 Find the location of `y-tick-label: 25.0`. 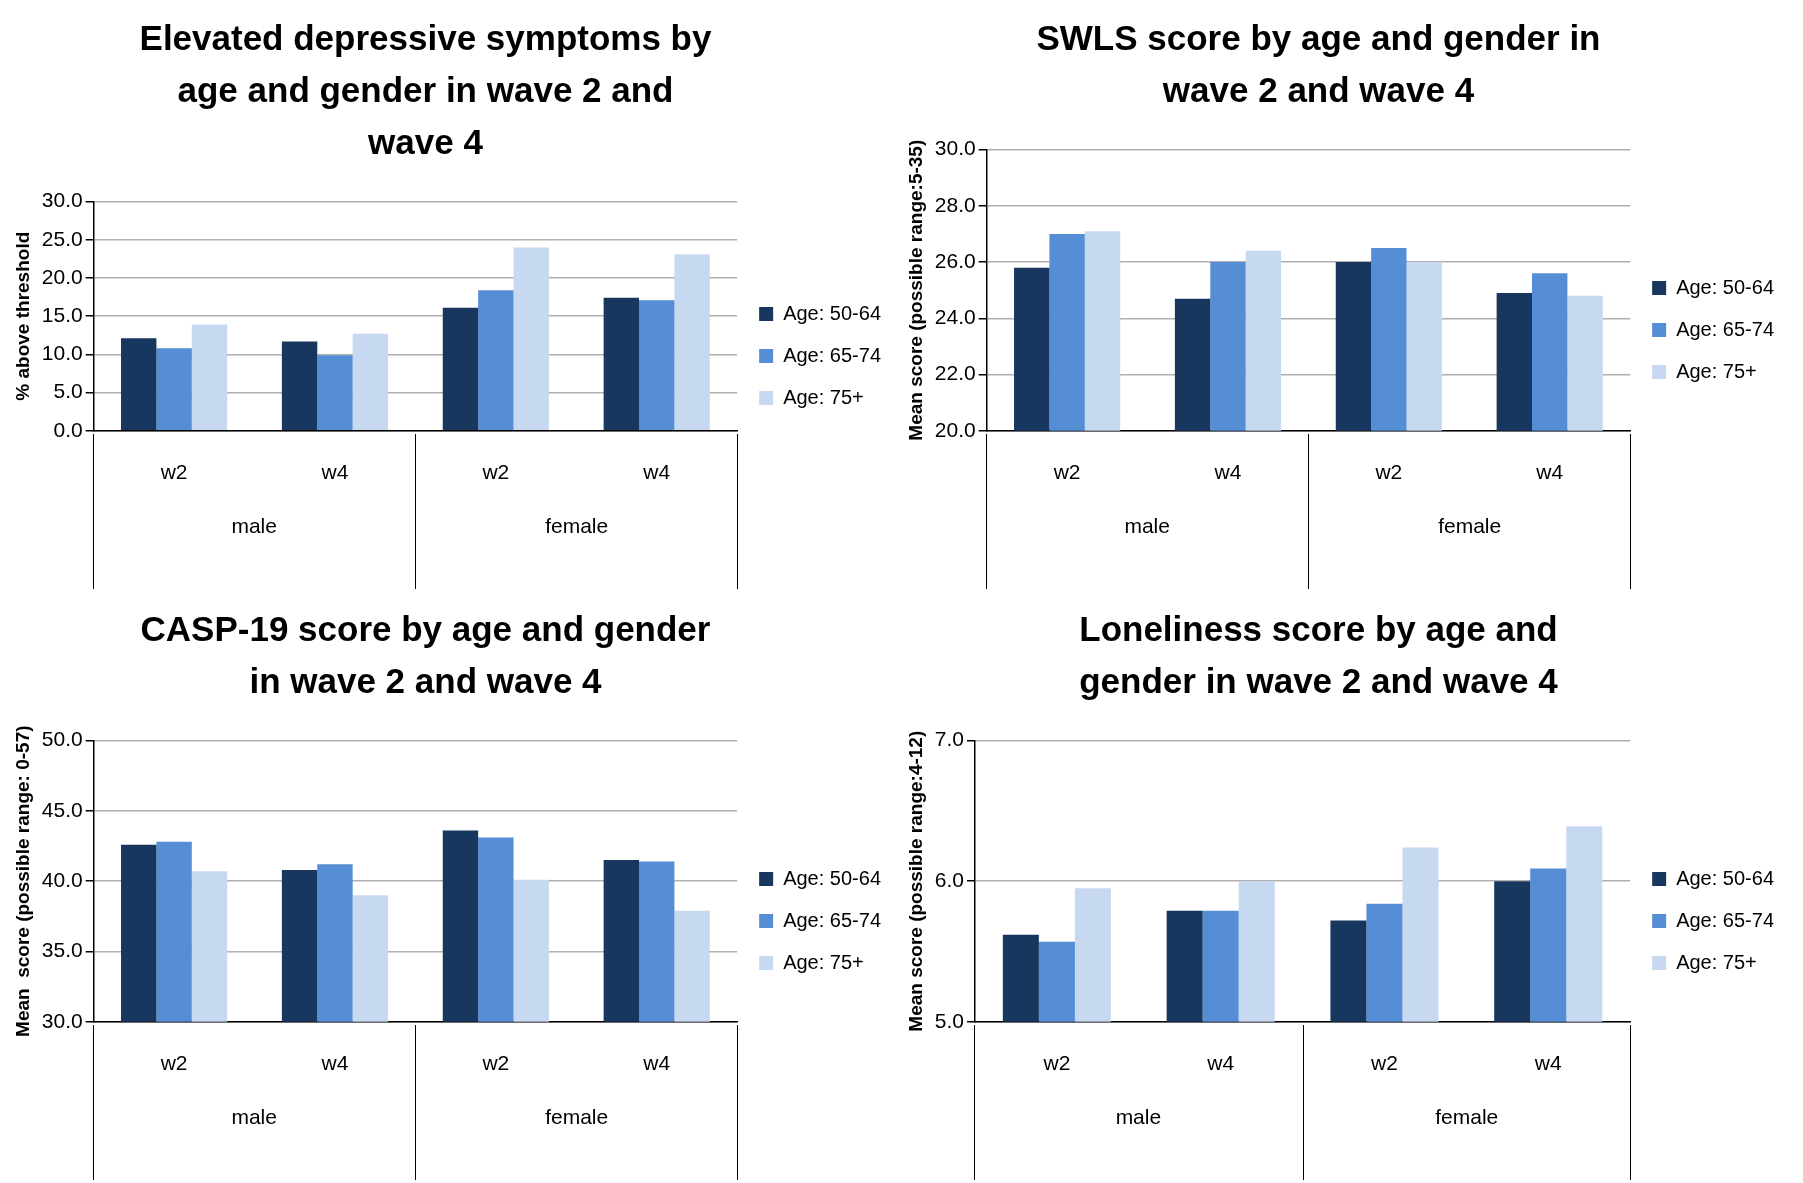

y-tick-label: 25.0 is located at coordinates (62, 238).